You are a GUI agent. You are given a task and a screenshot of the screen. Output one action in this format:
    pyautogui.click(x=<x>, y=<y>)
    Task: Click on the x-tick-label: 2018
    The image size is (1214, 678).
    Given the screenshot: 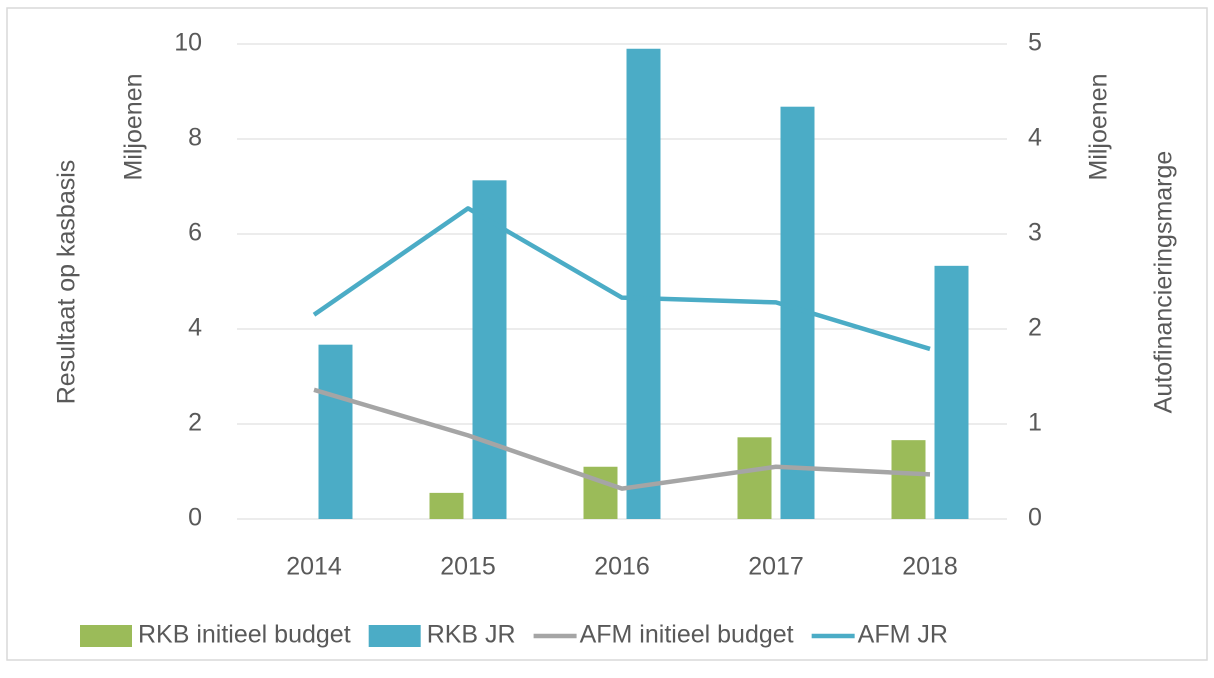 What is the action you would take?
    pyautogui.click(x=930, y=567)
    